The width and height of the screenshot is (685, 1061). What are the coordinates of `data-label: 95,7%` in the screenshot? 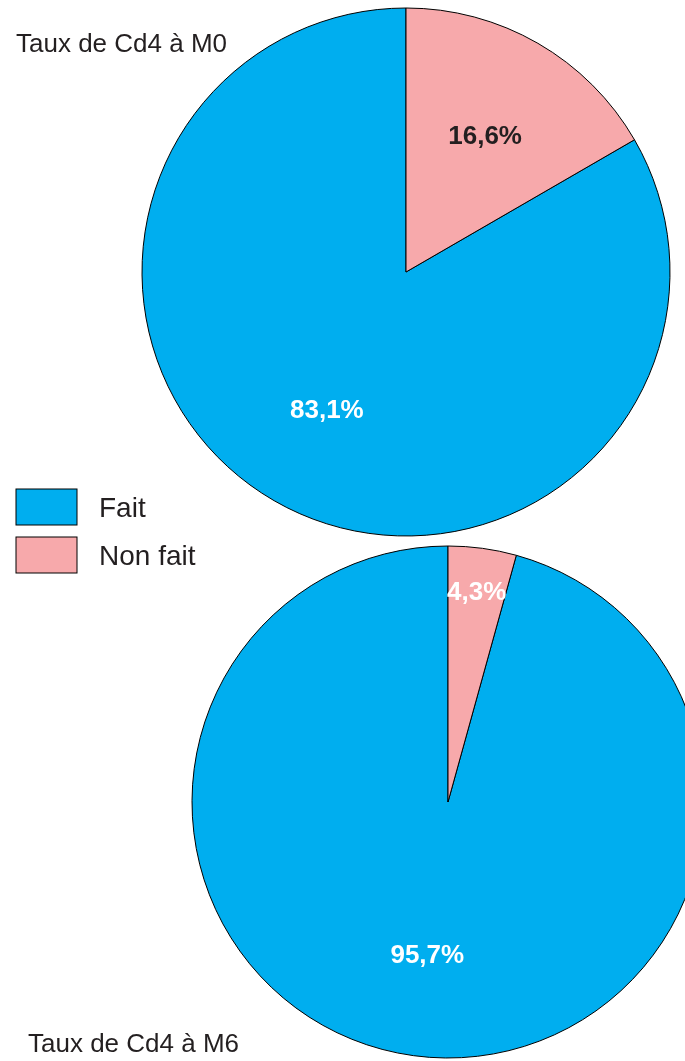 It's located at (427, 954).